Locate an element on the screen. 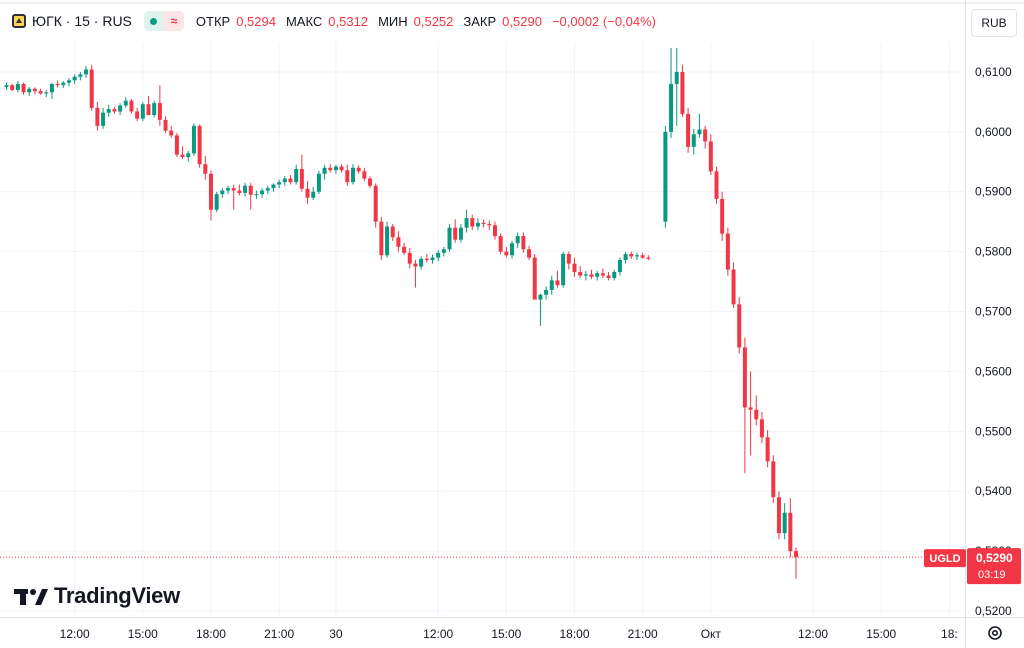  delayed-data-icon: ≈ is located at coordinates (173, 21).